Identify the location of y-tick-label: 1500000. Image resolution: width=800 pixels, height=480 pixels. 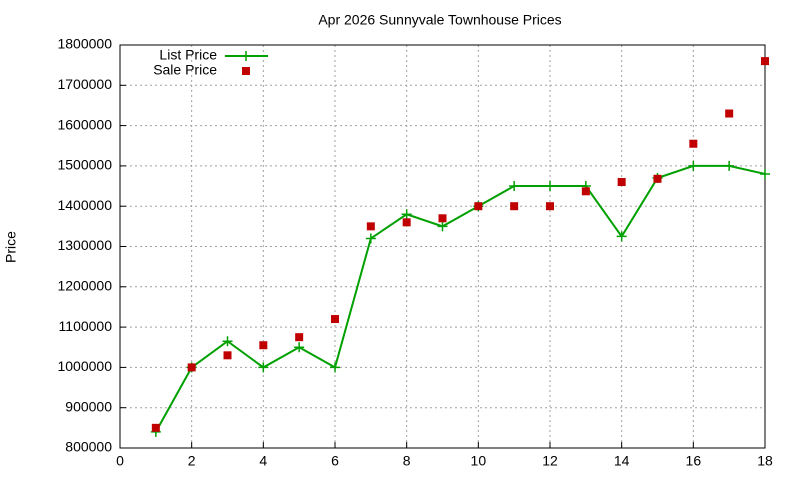
(84, 165).